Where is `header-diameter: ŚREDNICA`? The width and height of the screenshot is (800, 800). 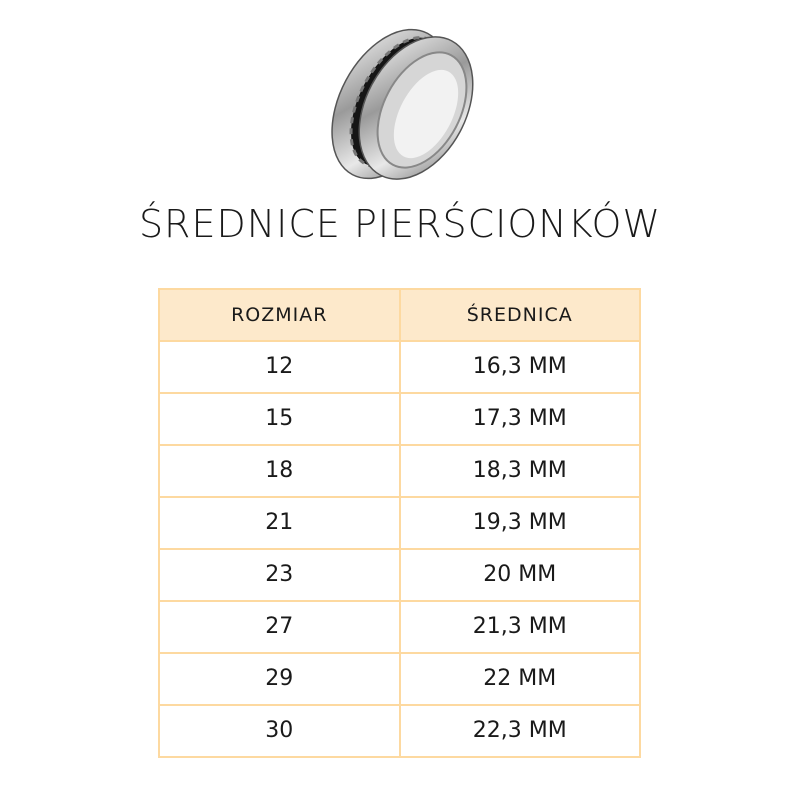
header-diameter: ŚREDNICA is located at coordinates (519, 315).